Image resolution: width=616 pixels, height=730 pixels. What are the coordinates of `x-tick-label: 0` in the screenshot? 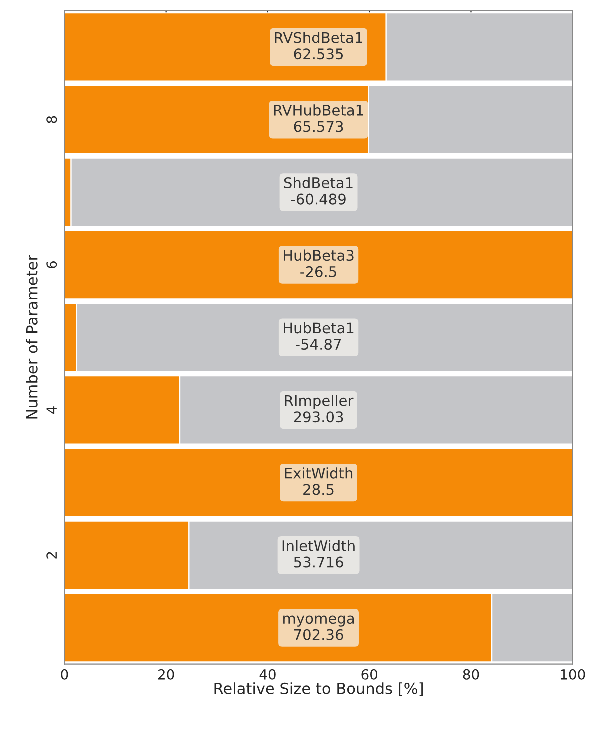 It's located at (64, 674).